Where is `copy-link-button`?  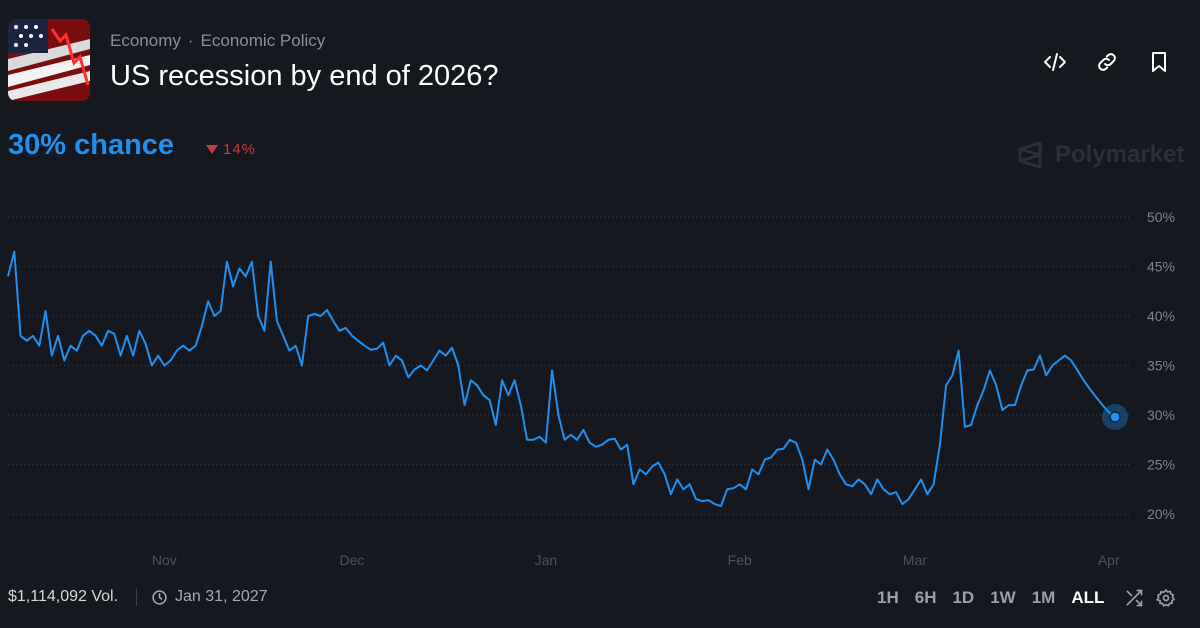 copy-link-button is located at coordinates (1107, 62).